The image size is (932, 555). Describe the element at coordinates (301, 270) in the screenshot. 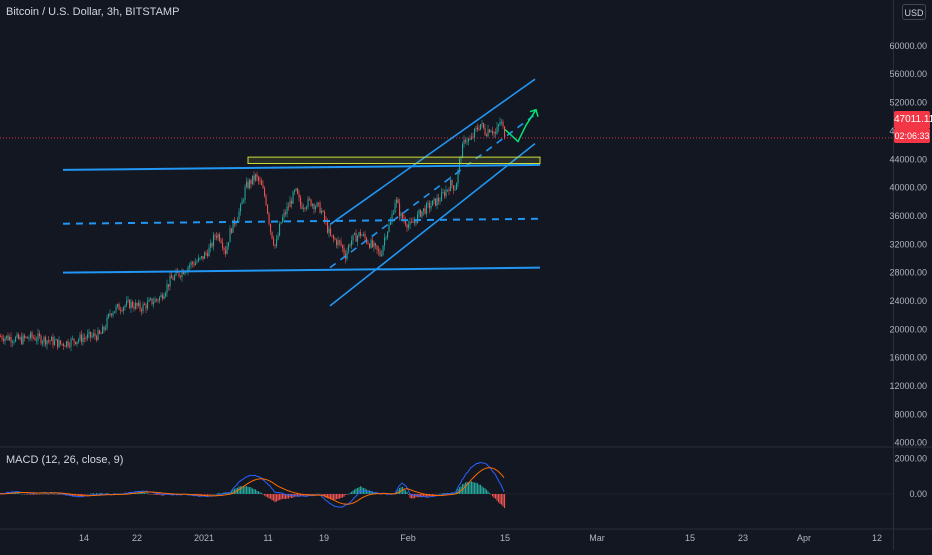

I see `channel-bottom-line` at that location.